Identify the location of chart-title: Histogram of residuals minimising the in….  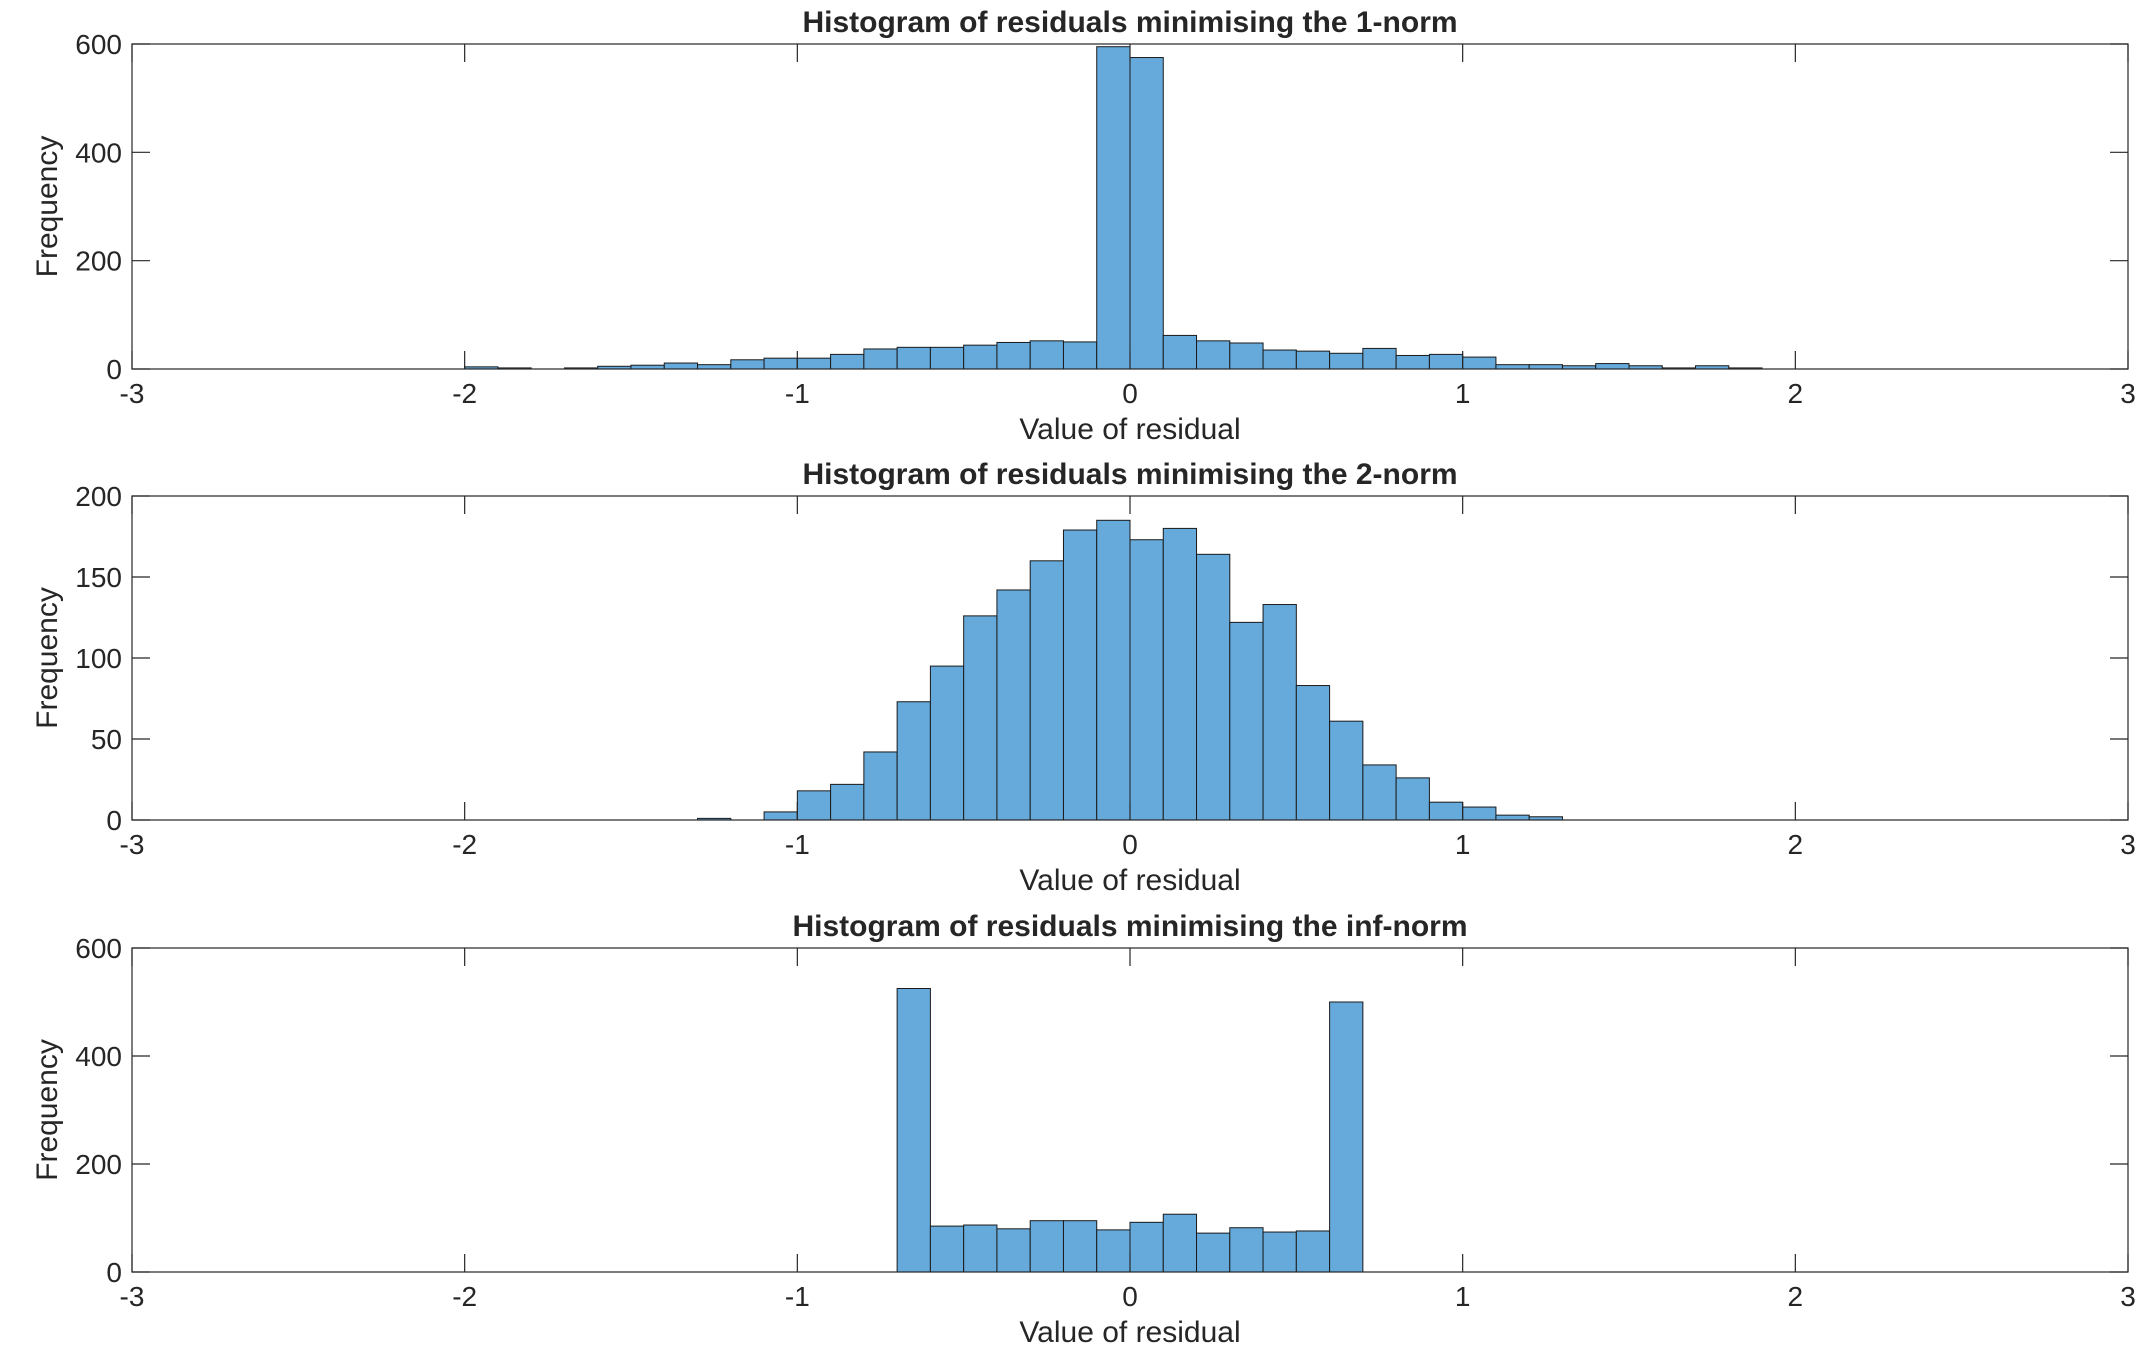
(1129, 926).